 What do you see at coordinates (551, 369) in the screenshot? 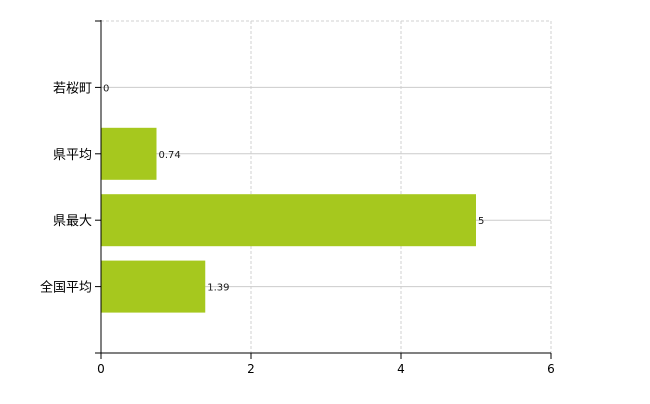
I see `x-tick-label: 6` at bounding box center [551, 369].